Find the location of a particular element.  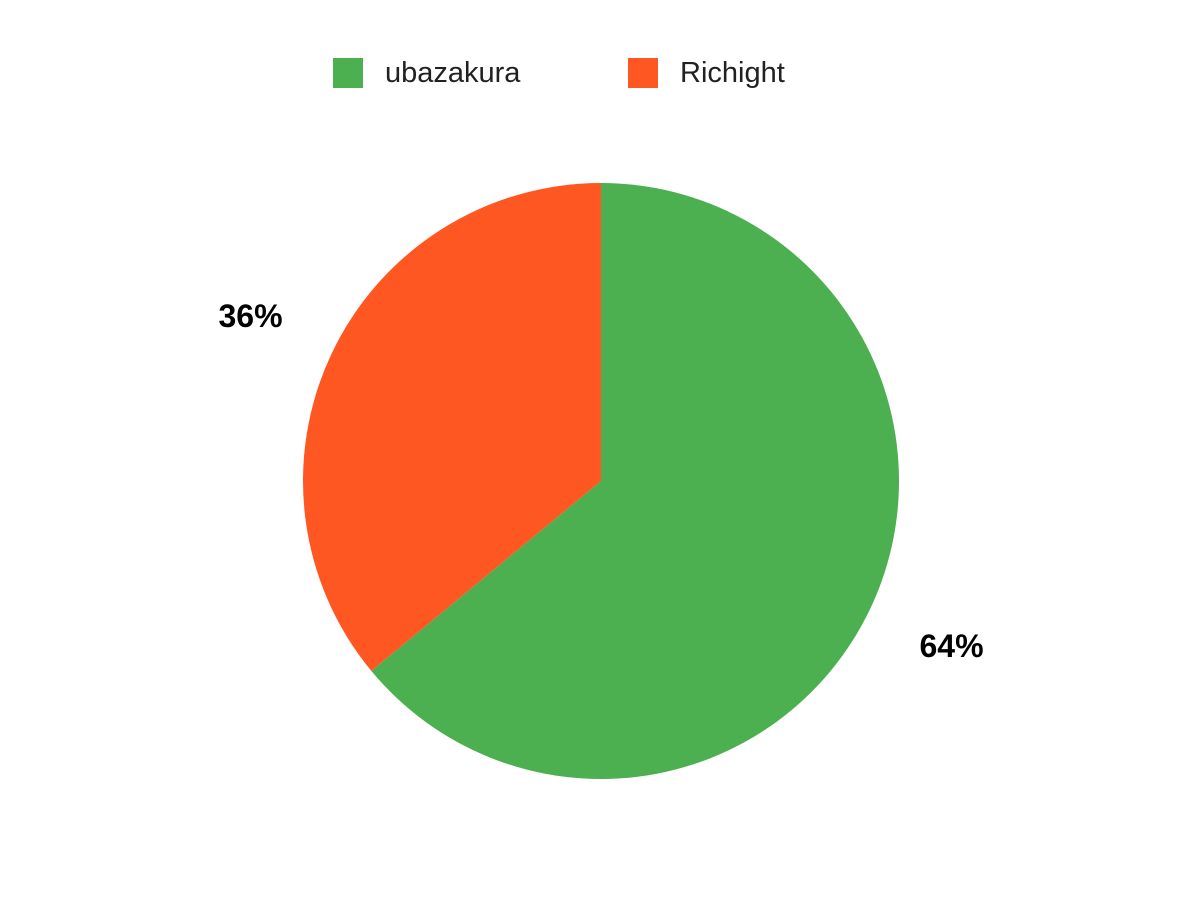

legend-label-ubazakura: ubazakura is located at coordinates (453, 73).